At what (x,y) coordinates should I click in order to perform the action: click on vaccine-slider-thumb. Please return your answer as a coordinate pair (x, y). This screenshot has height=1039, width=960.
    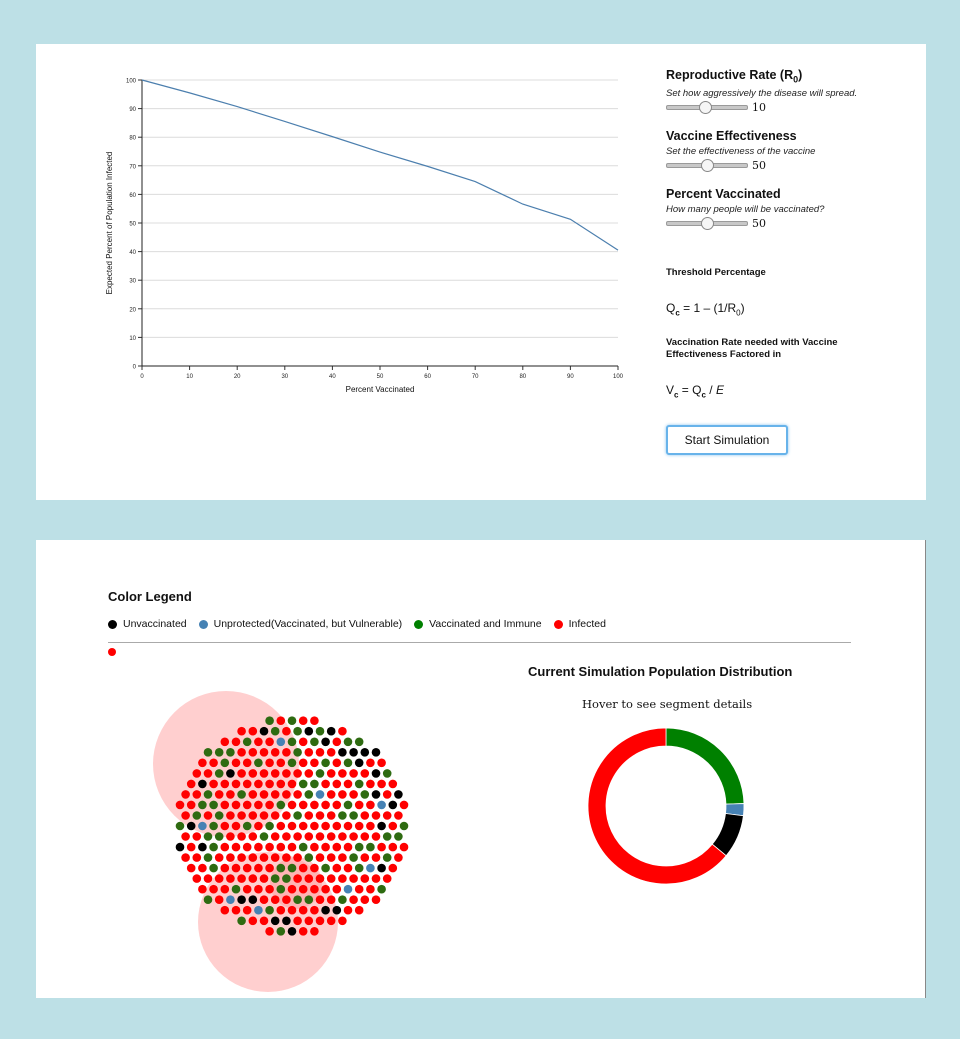
    Looking at the image, I should click on (707, 165).